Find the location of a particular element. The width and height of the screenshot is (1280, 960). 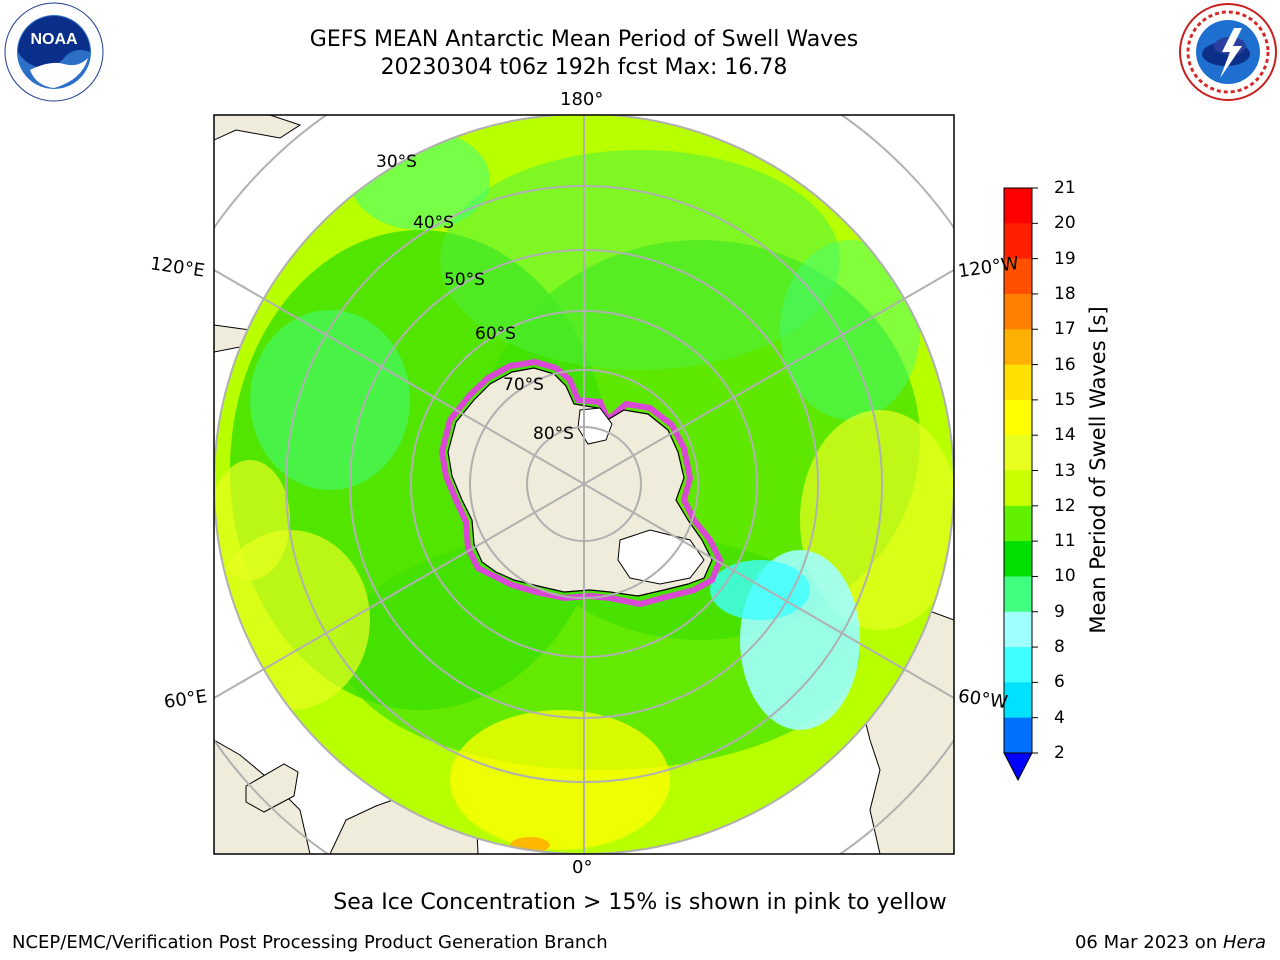

colorbar-tick-label: 9 is located at coordinates (1059, 611).